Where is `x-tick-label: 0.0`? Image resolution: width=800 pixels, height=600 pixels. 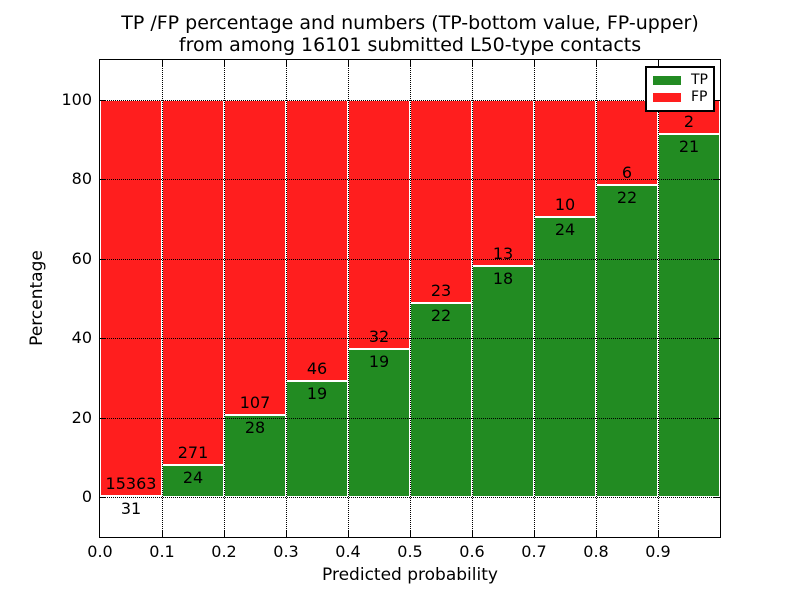
x-tick-label: 0.0 is located at coordinates (100, 551).